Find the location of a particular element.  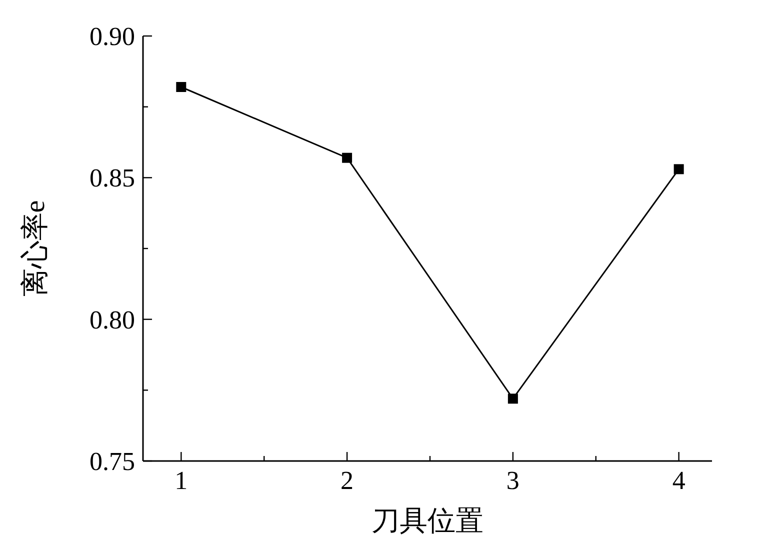

x-axis-title: 刀具位置 is located at coordinates (428, 521).